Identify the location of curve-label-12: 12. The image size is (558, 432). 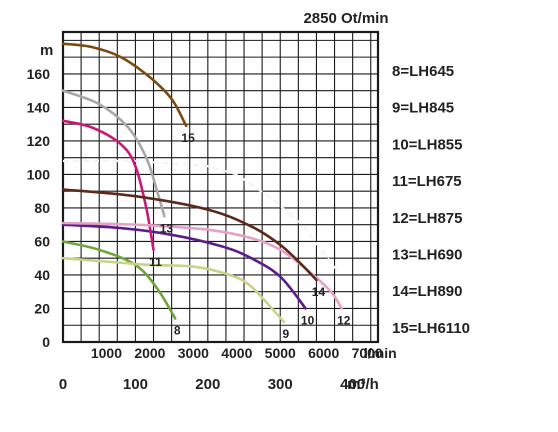
(344, 320).